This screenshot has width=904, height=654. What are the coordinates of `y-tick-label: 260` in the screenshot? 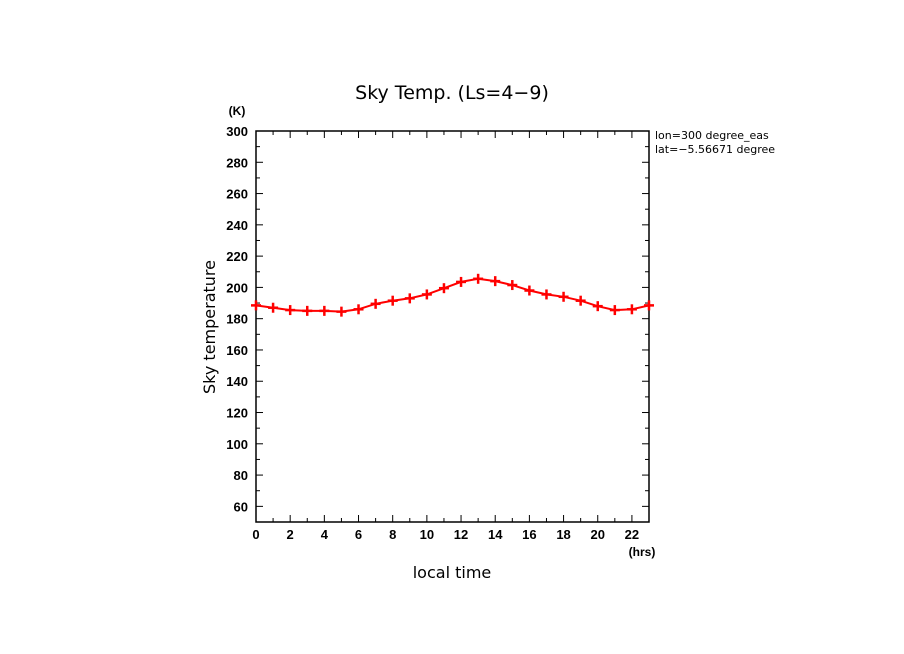 It's located at (237, 194).